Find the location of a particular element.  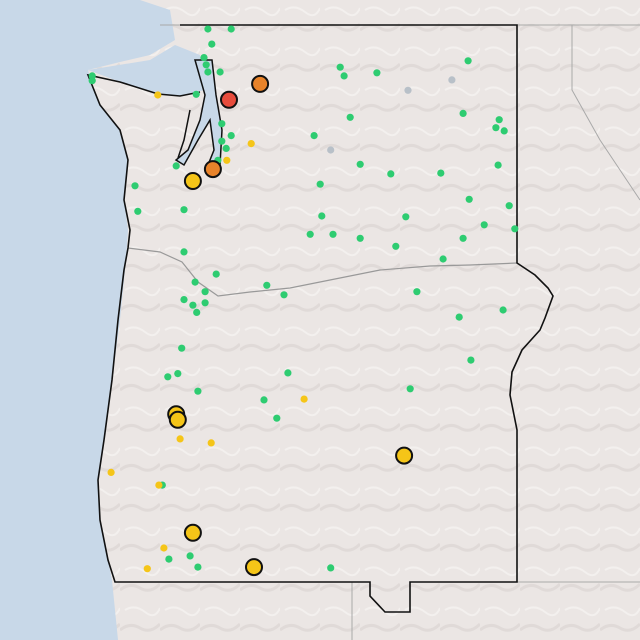

strait-of-juan-de-fuca is located at coordinates (146, 70).